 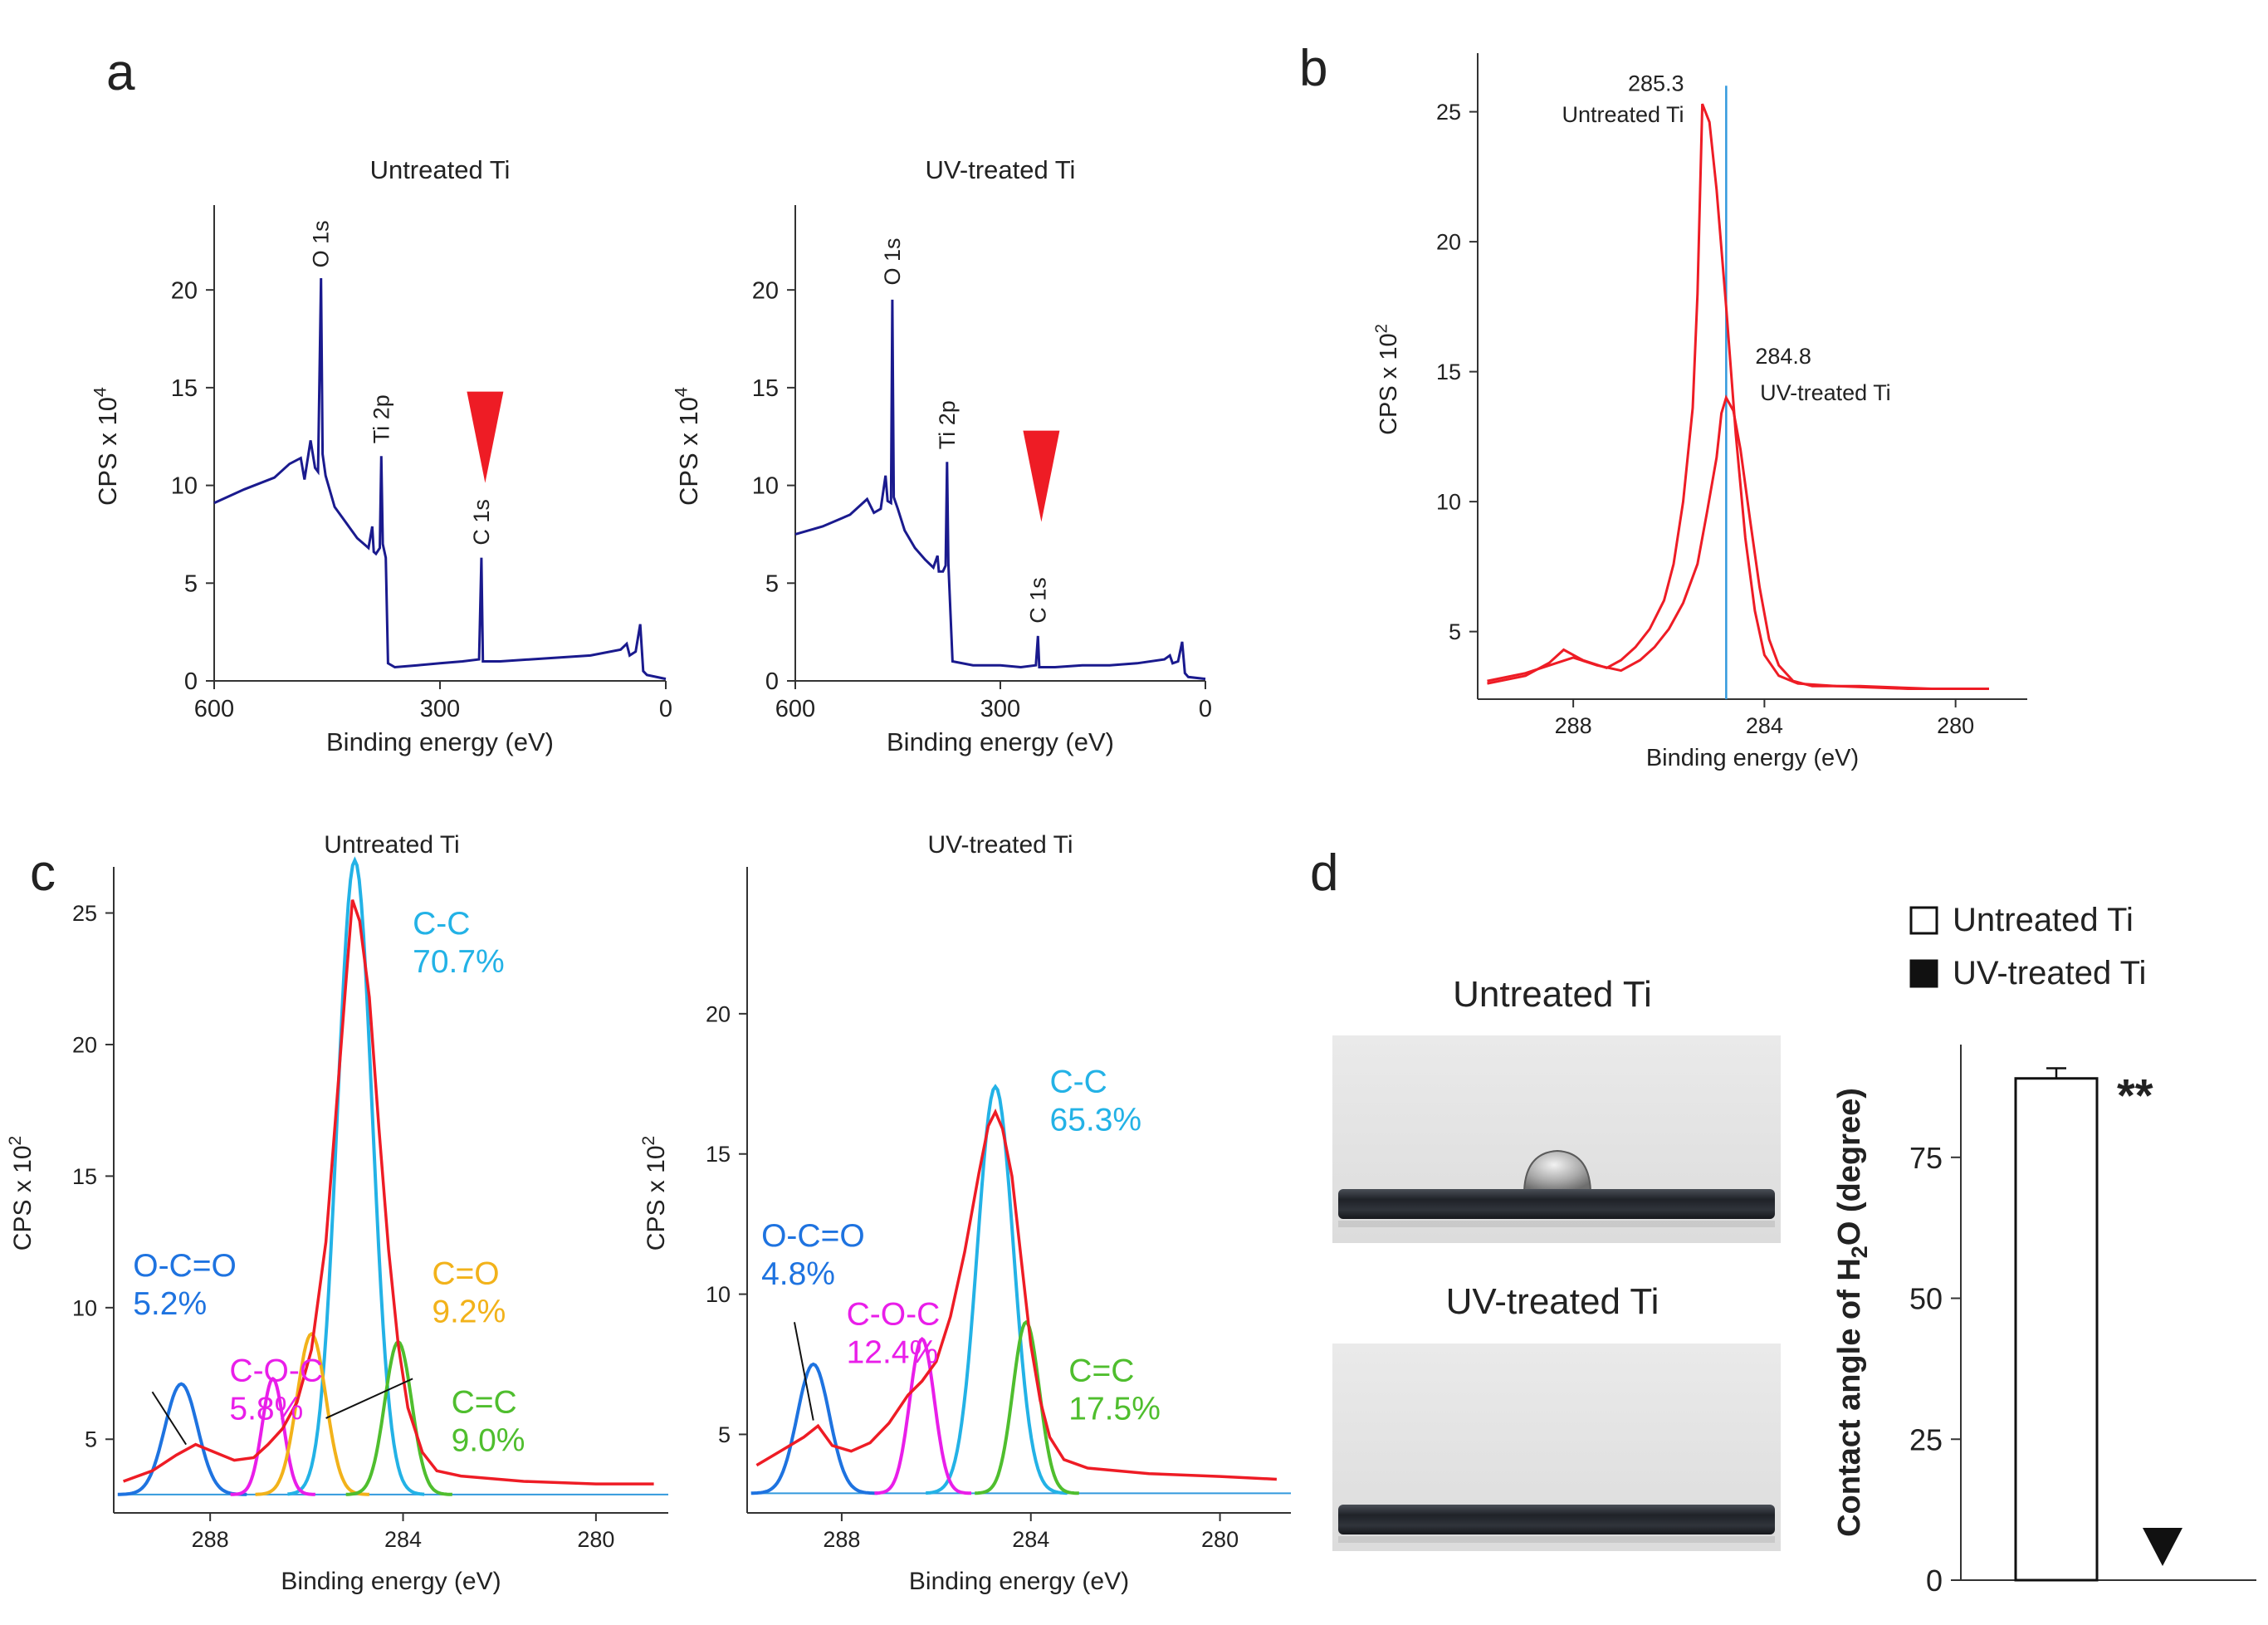 What do you see at coordinates (2135, 1095) in the screenshot?
I see `significance-label: **` at bounding box center [2135, 1095].